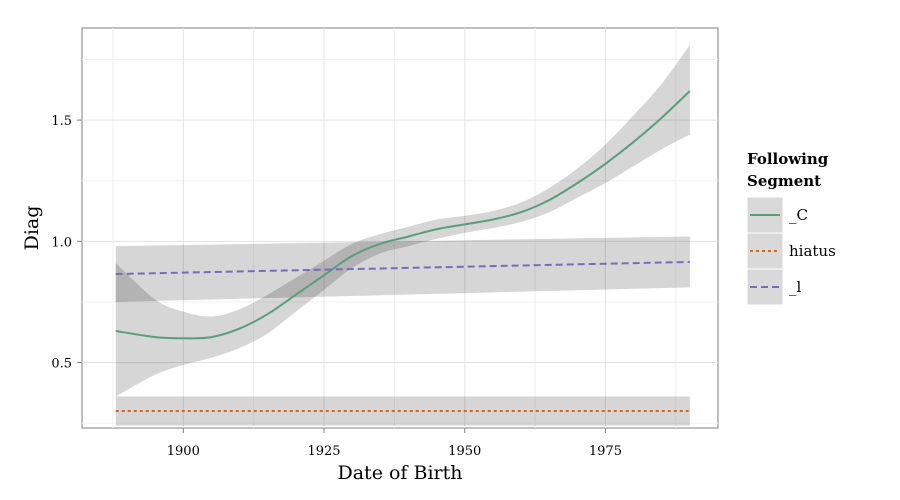 This screenshot has width=900, height=500. Describe the element at coordinates (183, 451) in the screenshot. I see `x-tick-label: 1900` at that location.